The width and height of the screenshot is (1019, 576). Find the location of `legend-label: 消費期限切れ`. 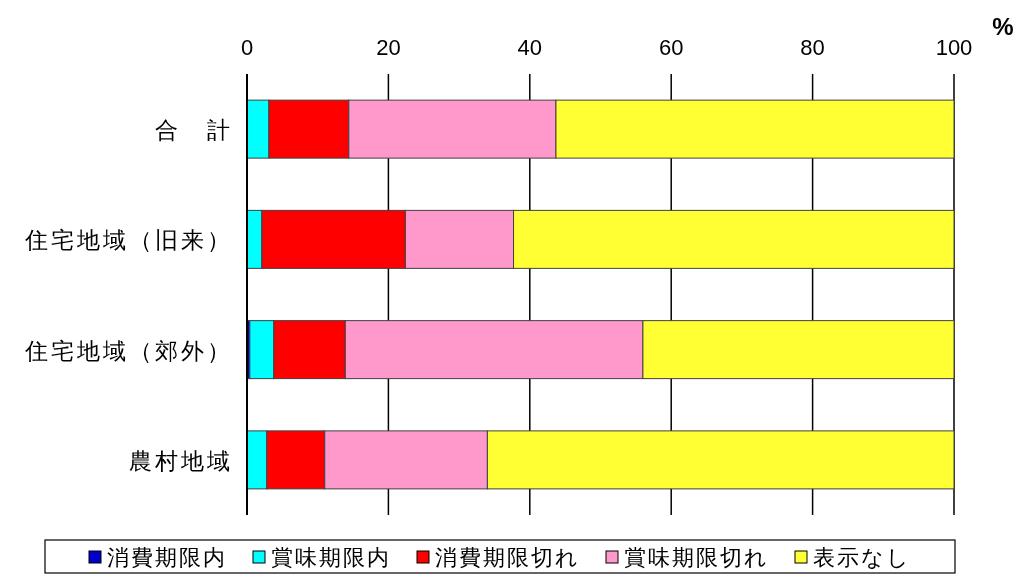

legend-label: 消費期限切れ is located at coordinates (507, 557).